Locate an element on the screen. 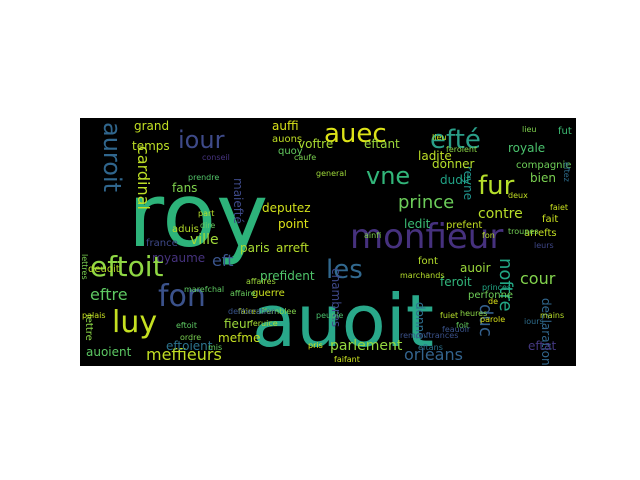  word-9: iour is located at coordinates (201, 140).